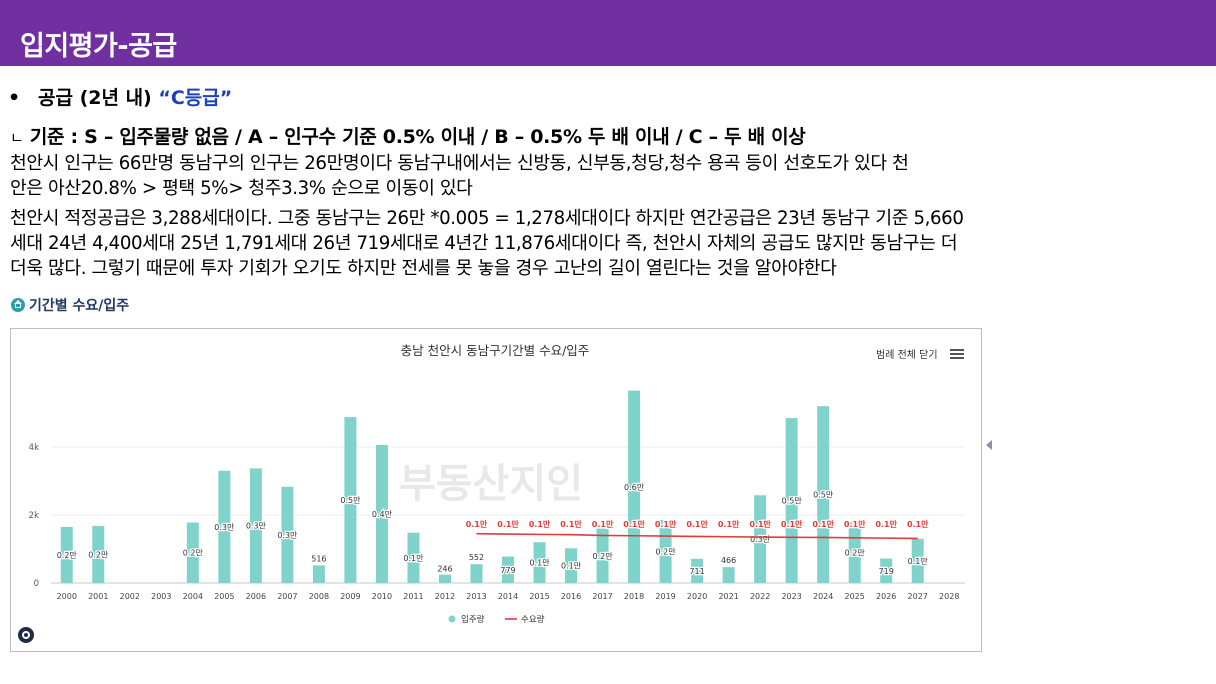 The width and height of the screenshot is (1216, 684). I want to click on x-tick-label: 2004, so click(193, 596).